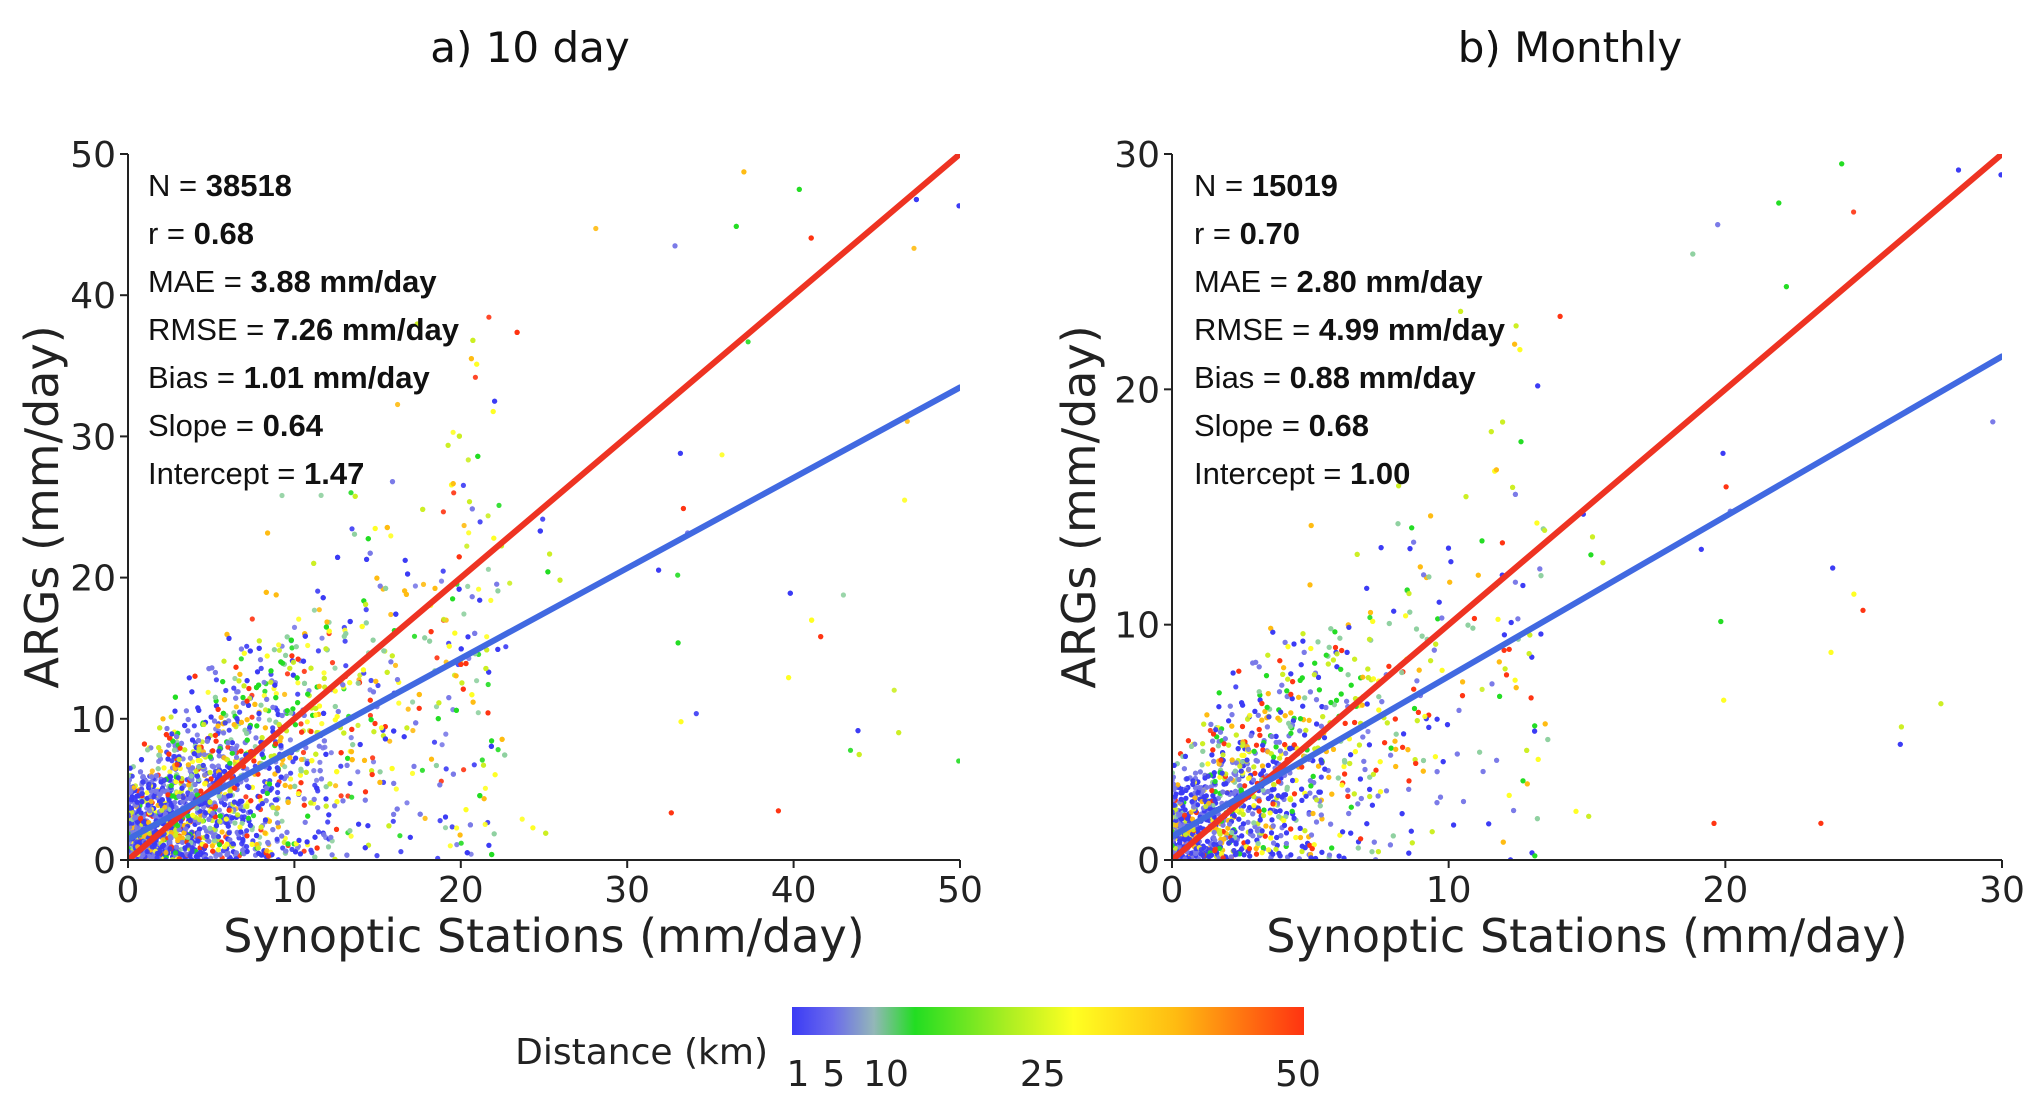  Describe the element at coordinates (256, 473) in the screenshot. I see `stat-line: Intercept = 1.47` at that location.